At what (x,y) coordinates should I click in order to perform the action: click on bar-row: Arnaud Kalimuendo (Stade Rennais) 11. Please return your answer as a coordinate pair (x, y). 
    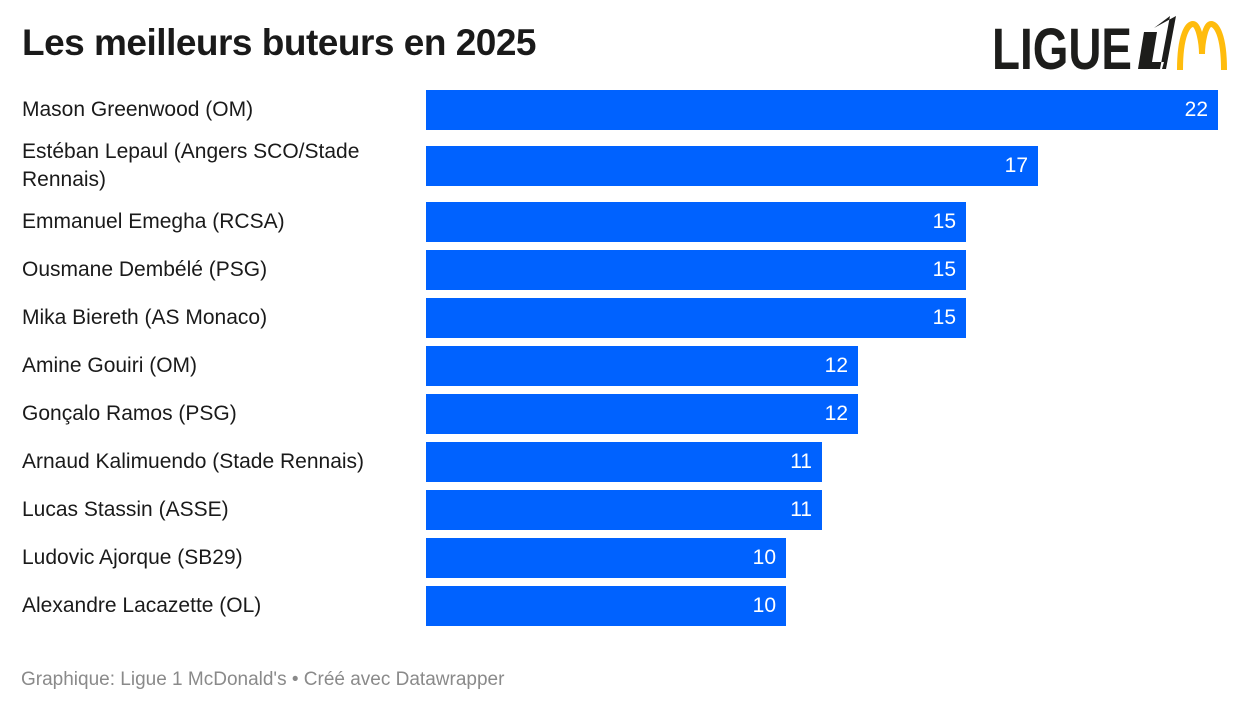
    Looking at the image, I should click on (622, 462).